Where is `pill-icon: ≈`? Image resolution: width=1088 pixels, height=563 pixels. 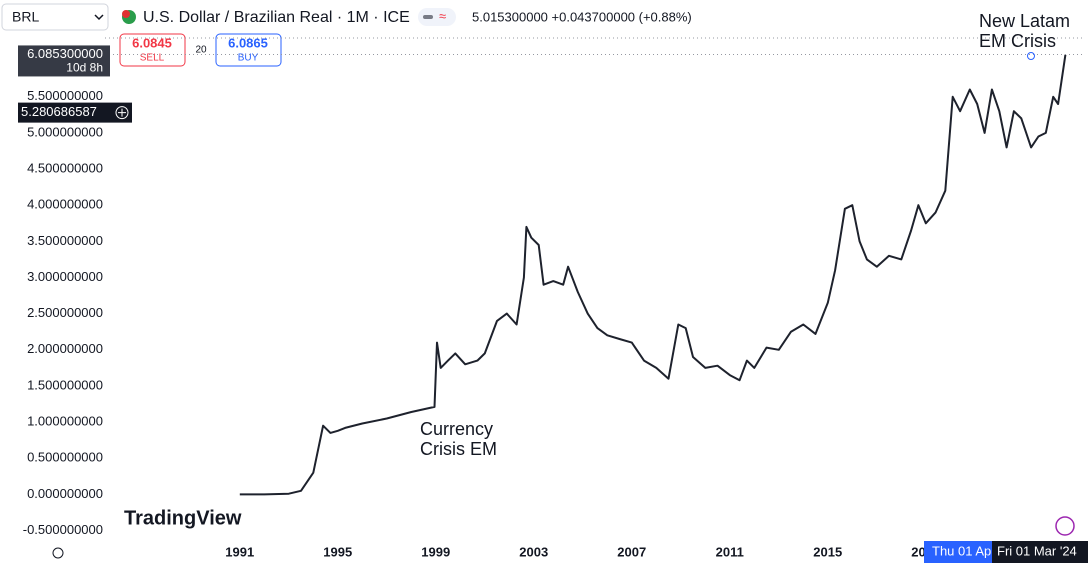 pill-icon: ≈ is located at coordinates (442, 15).